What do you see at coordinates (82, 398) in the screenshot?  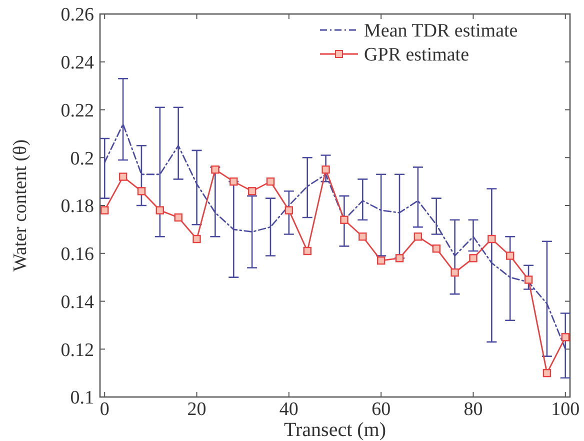 I see `y-tick-label: 0.1` at bounding box center [82, 398].